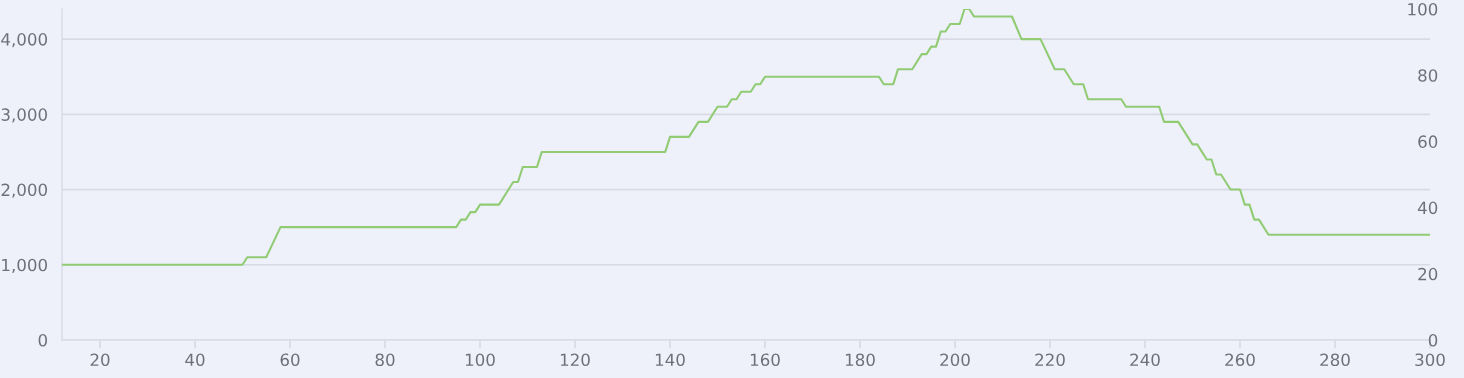 This screenshot has height=378, width=1464. Describe the element at coordinates (1050, 360) in the screenshot. I see `x-tick-label: 220` at that location.